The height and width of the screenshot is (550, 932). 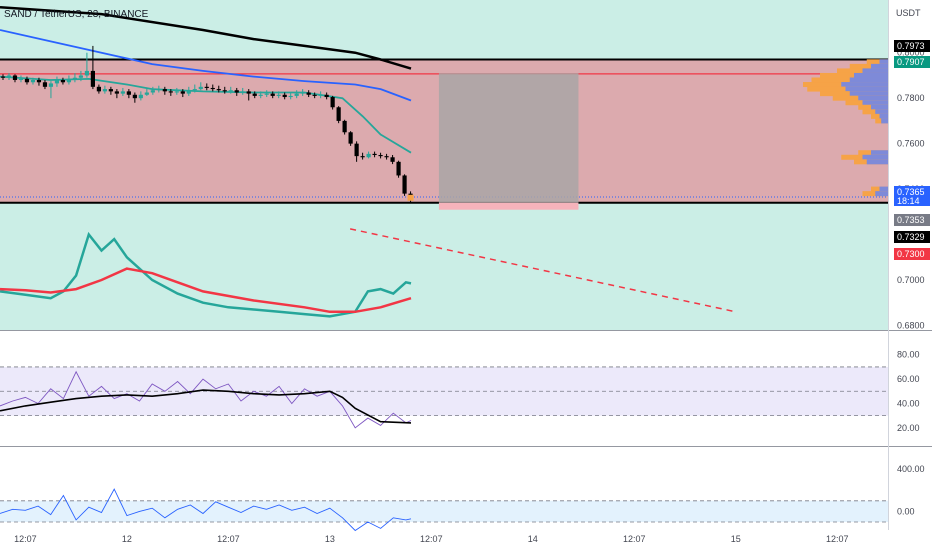 I want to click on moving-average-line-ema_mid, so click(x=206, y=65).